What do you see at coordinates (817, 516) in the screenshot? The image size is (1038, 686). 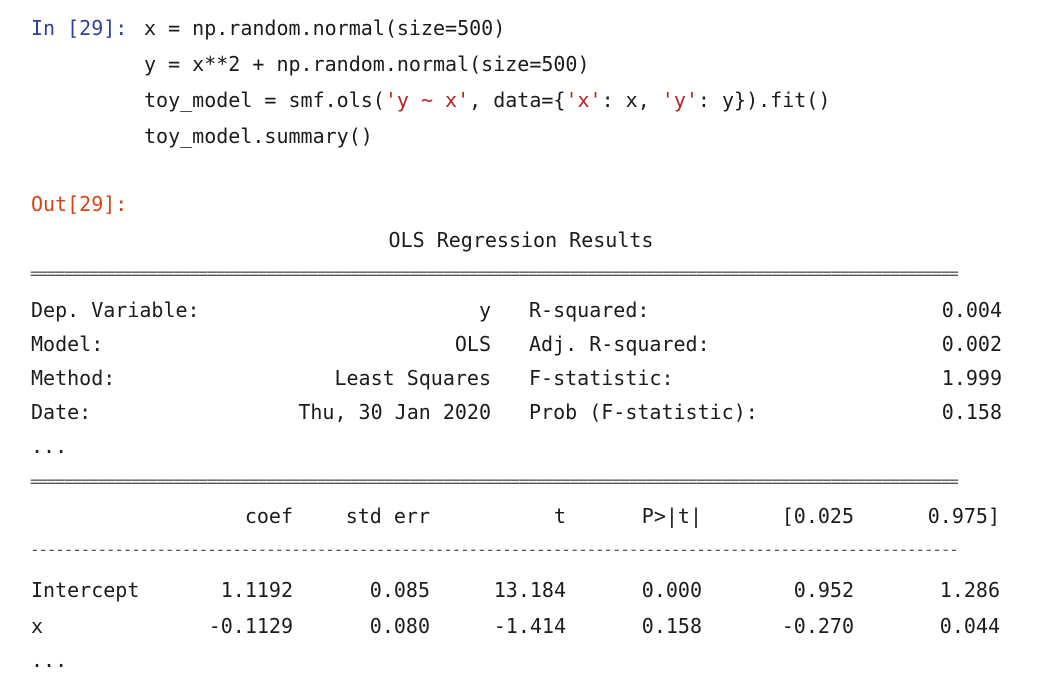 I see `col-header-ci-low: [0.025` at bounding box center [817, 516].